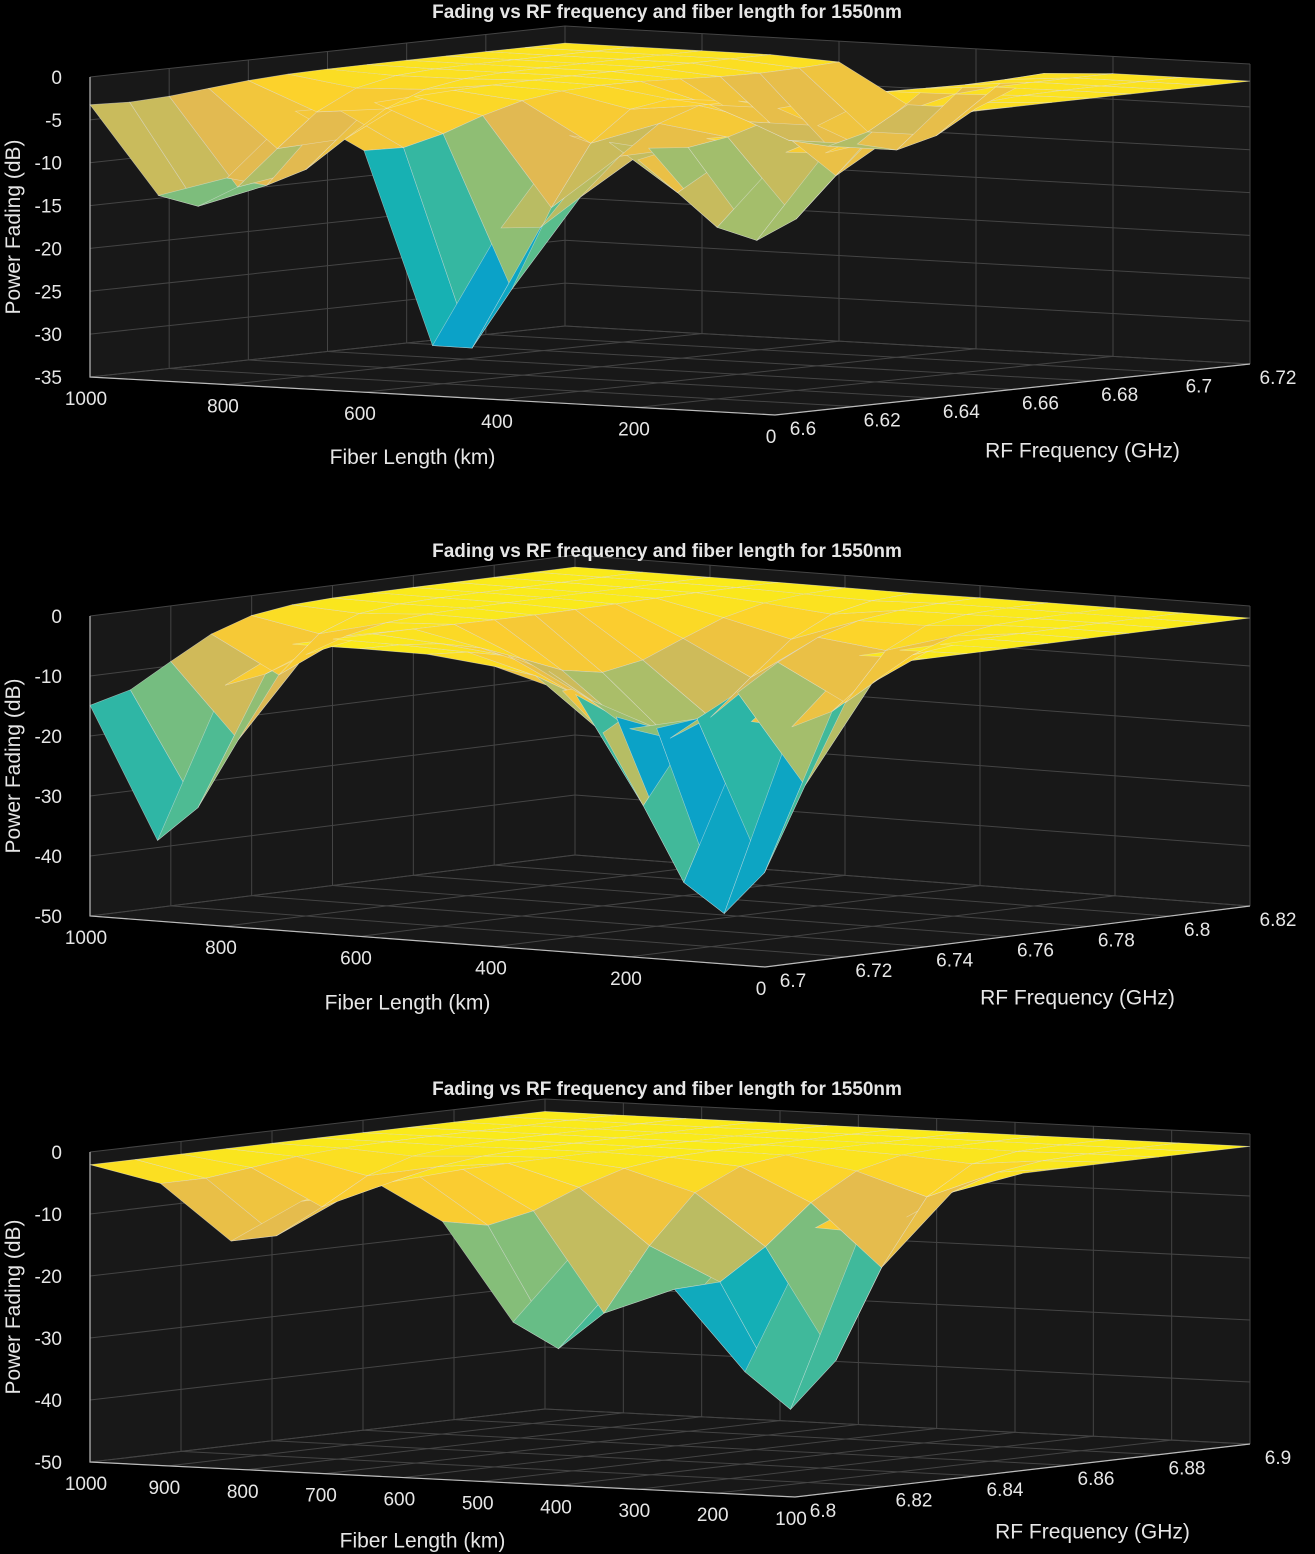 The width and height of the screenshot is (1315, 1554). What do you see at coordinates (1096, 1479) in the screenshot?
I see `y-tick-label: 6.86` at bounding box center [1096, 1479].